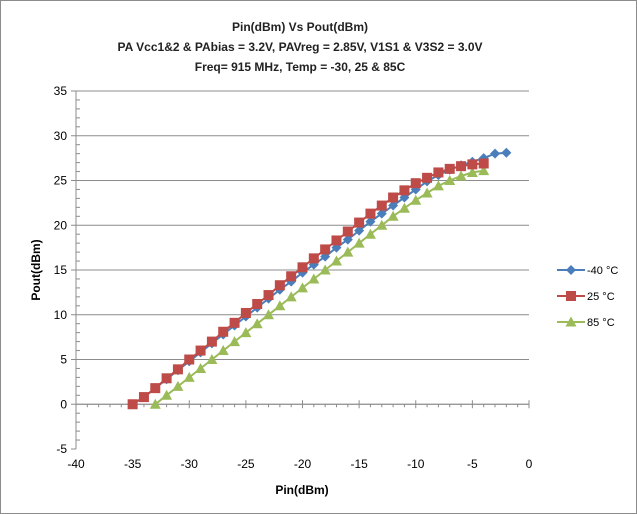 The height and width of the screenshot is (514, 637). What do you see at coordinates (601, 297) in the screenshot?
I see `legend-label: 25 °C` at bounding box center [601, 297].